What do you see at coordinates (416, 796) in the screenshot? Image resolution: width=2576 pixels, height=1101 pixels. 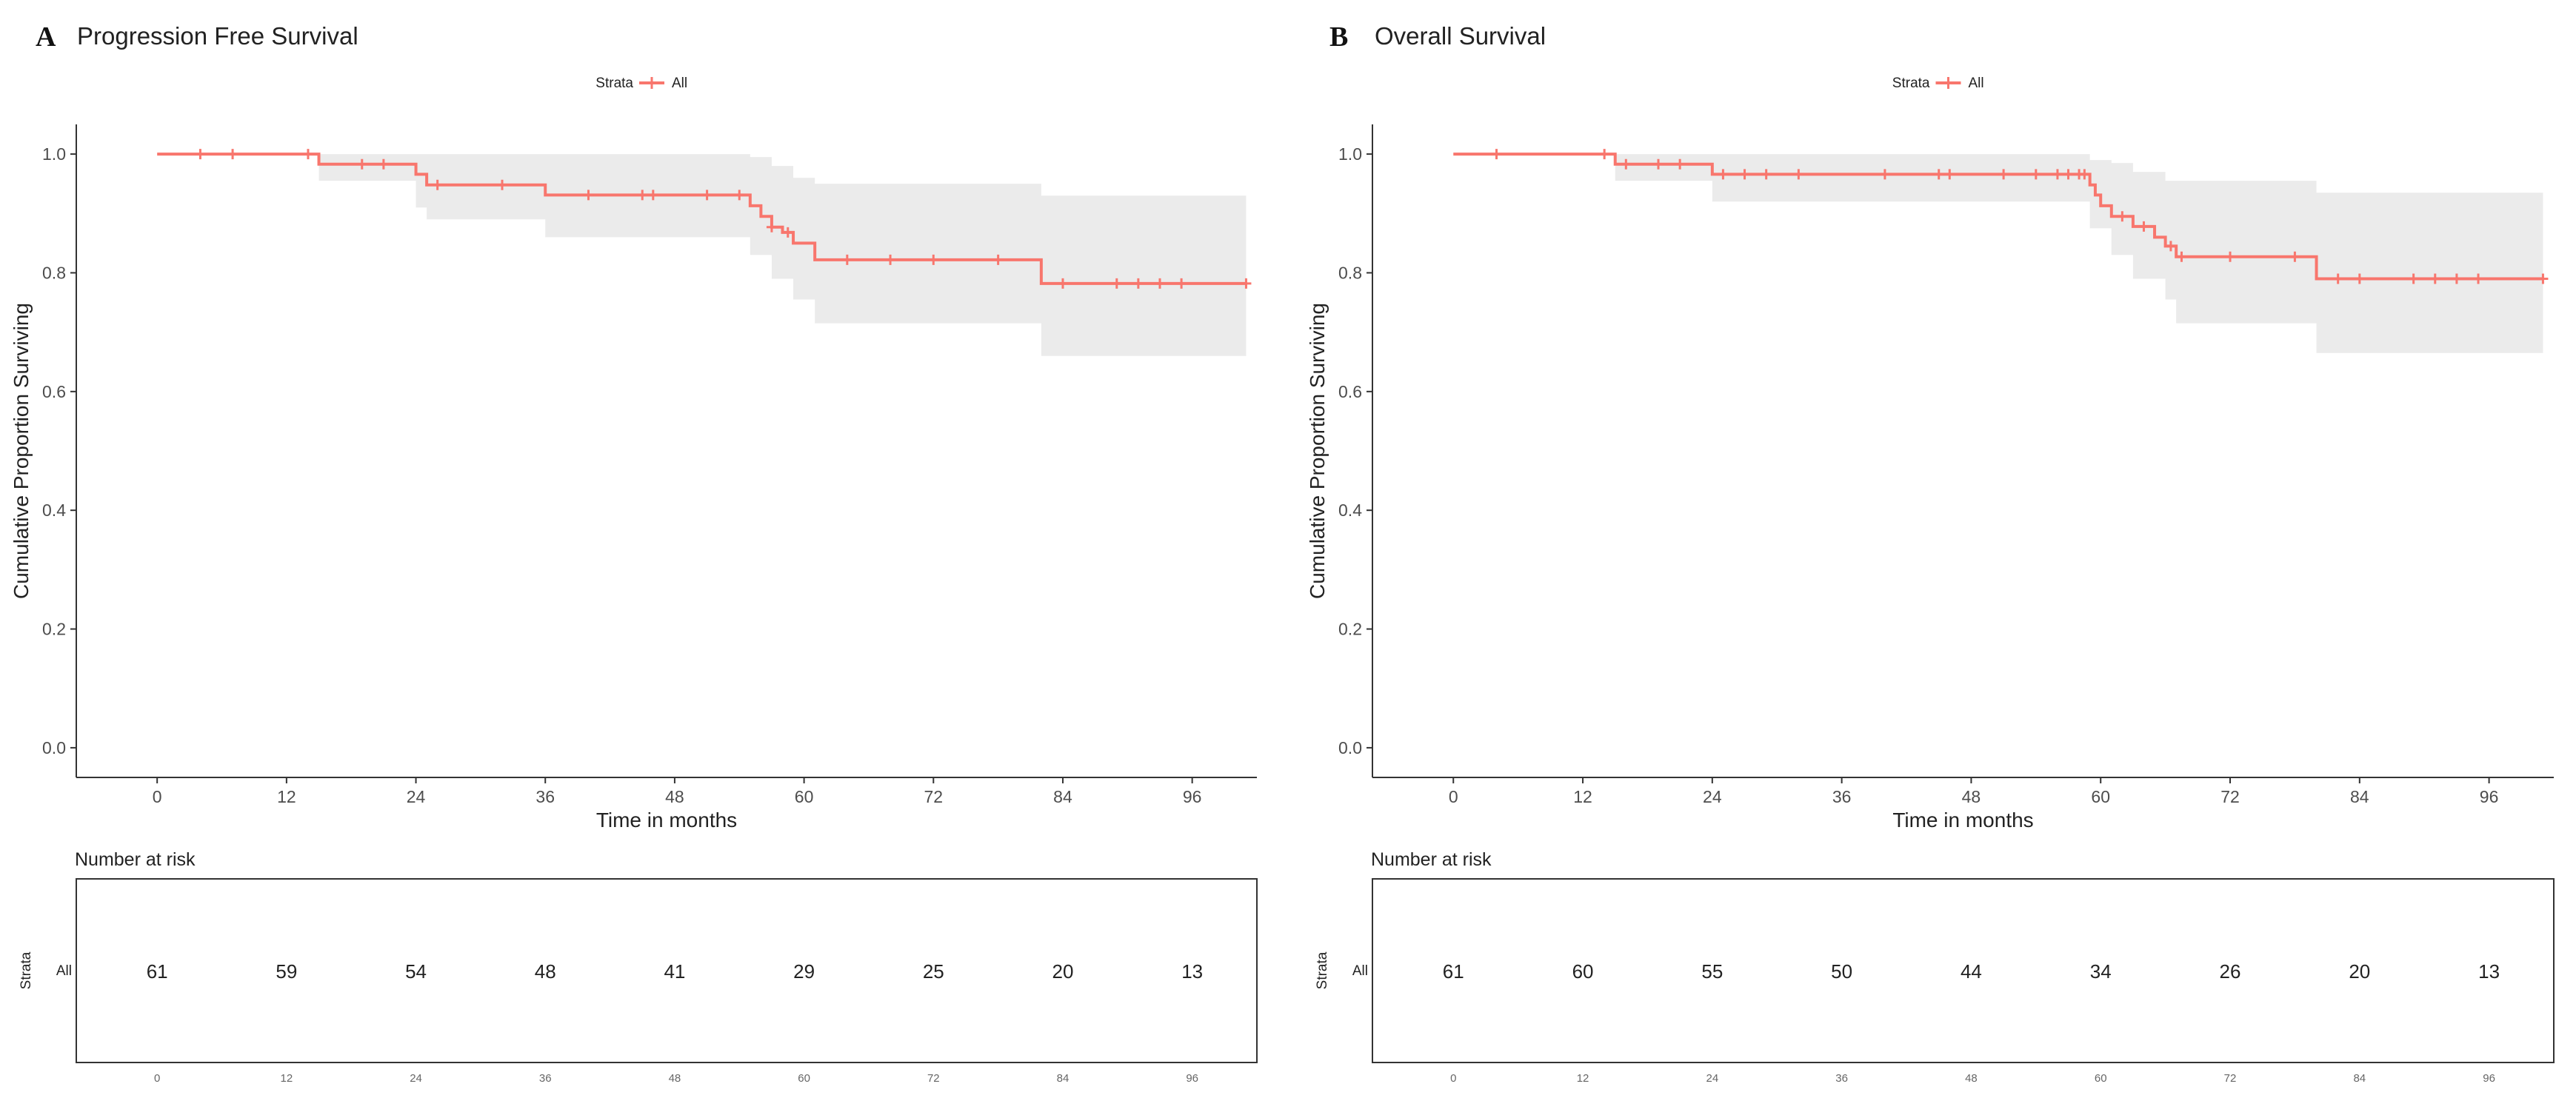 I see `x-tick-label: 24` at bounding box center [416, 796].